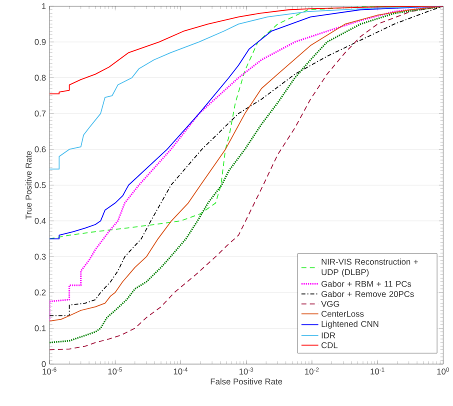  Describe the element at coordinates (343, 314) in the screenshot. I see `legend-label: CenterLoss` at that location.